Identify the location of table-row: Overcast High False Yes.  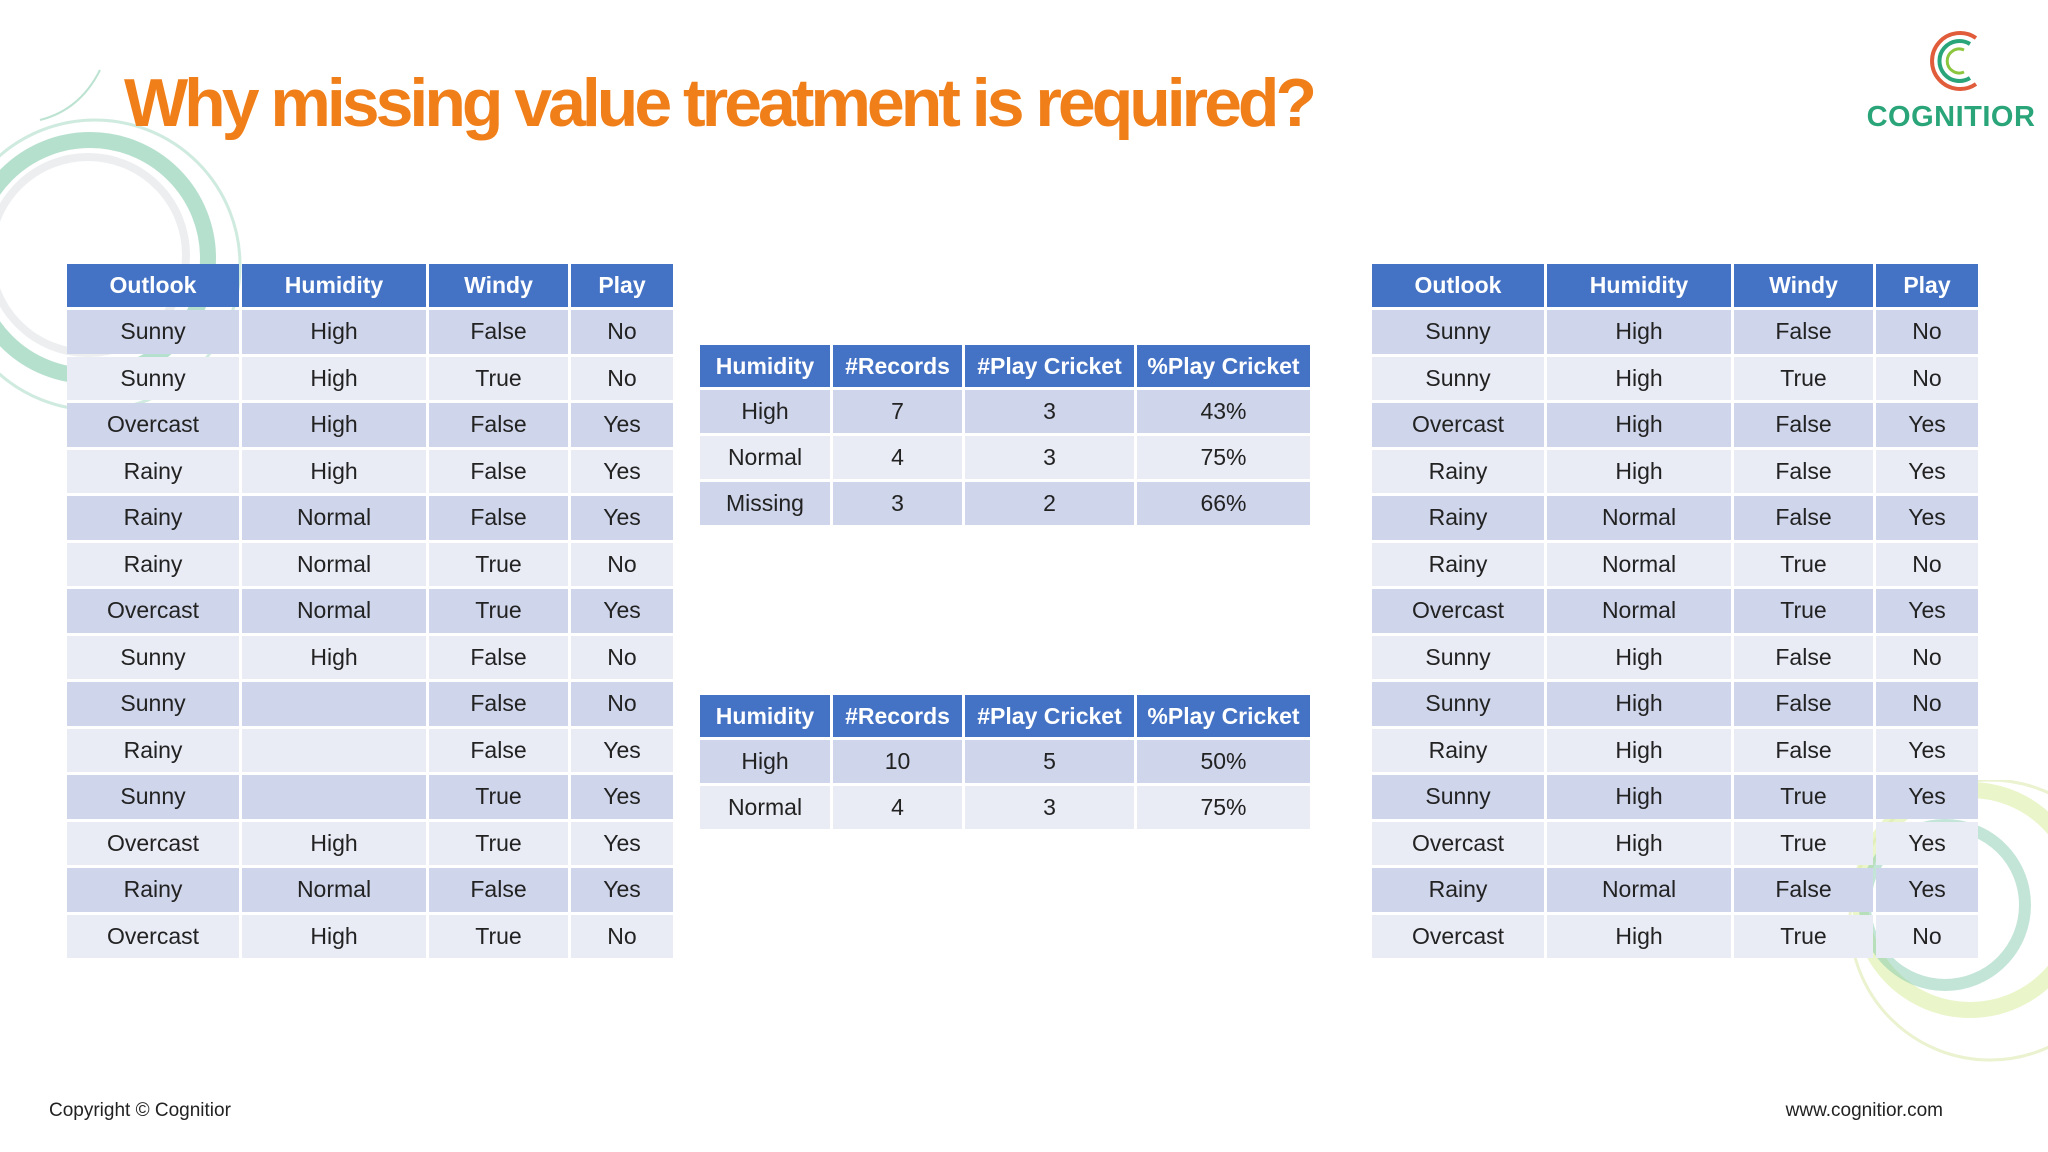
(1675, 425).